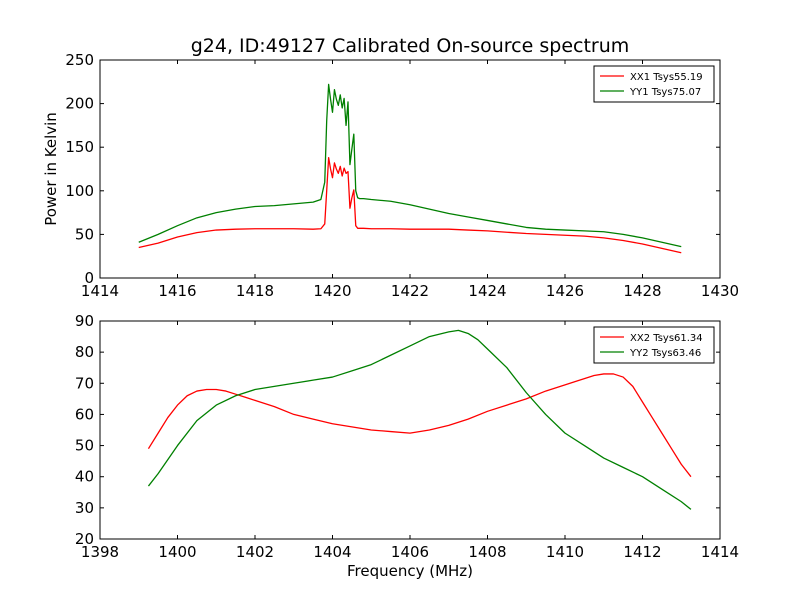  Describe the element at coordinates (84, 352) in the screenshot. I see `bottom-y-tick-label: 80` at that location.